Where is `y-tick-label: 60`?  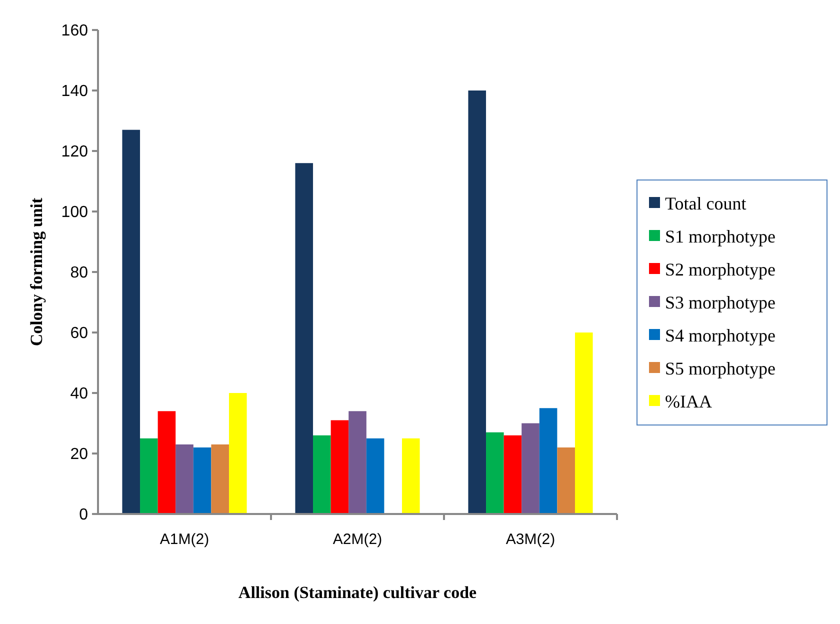
y-tick-label: 60 is located at coordinates (79, 333).